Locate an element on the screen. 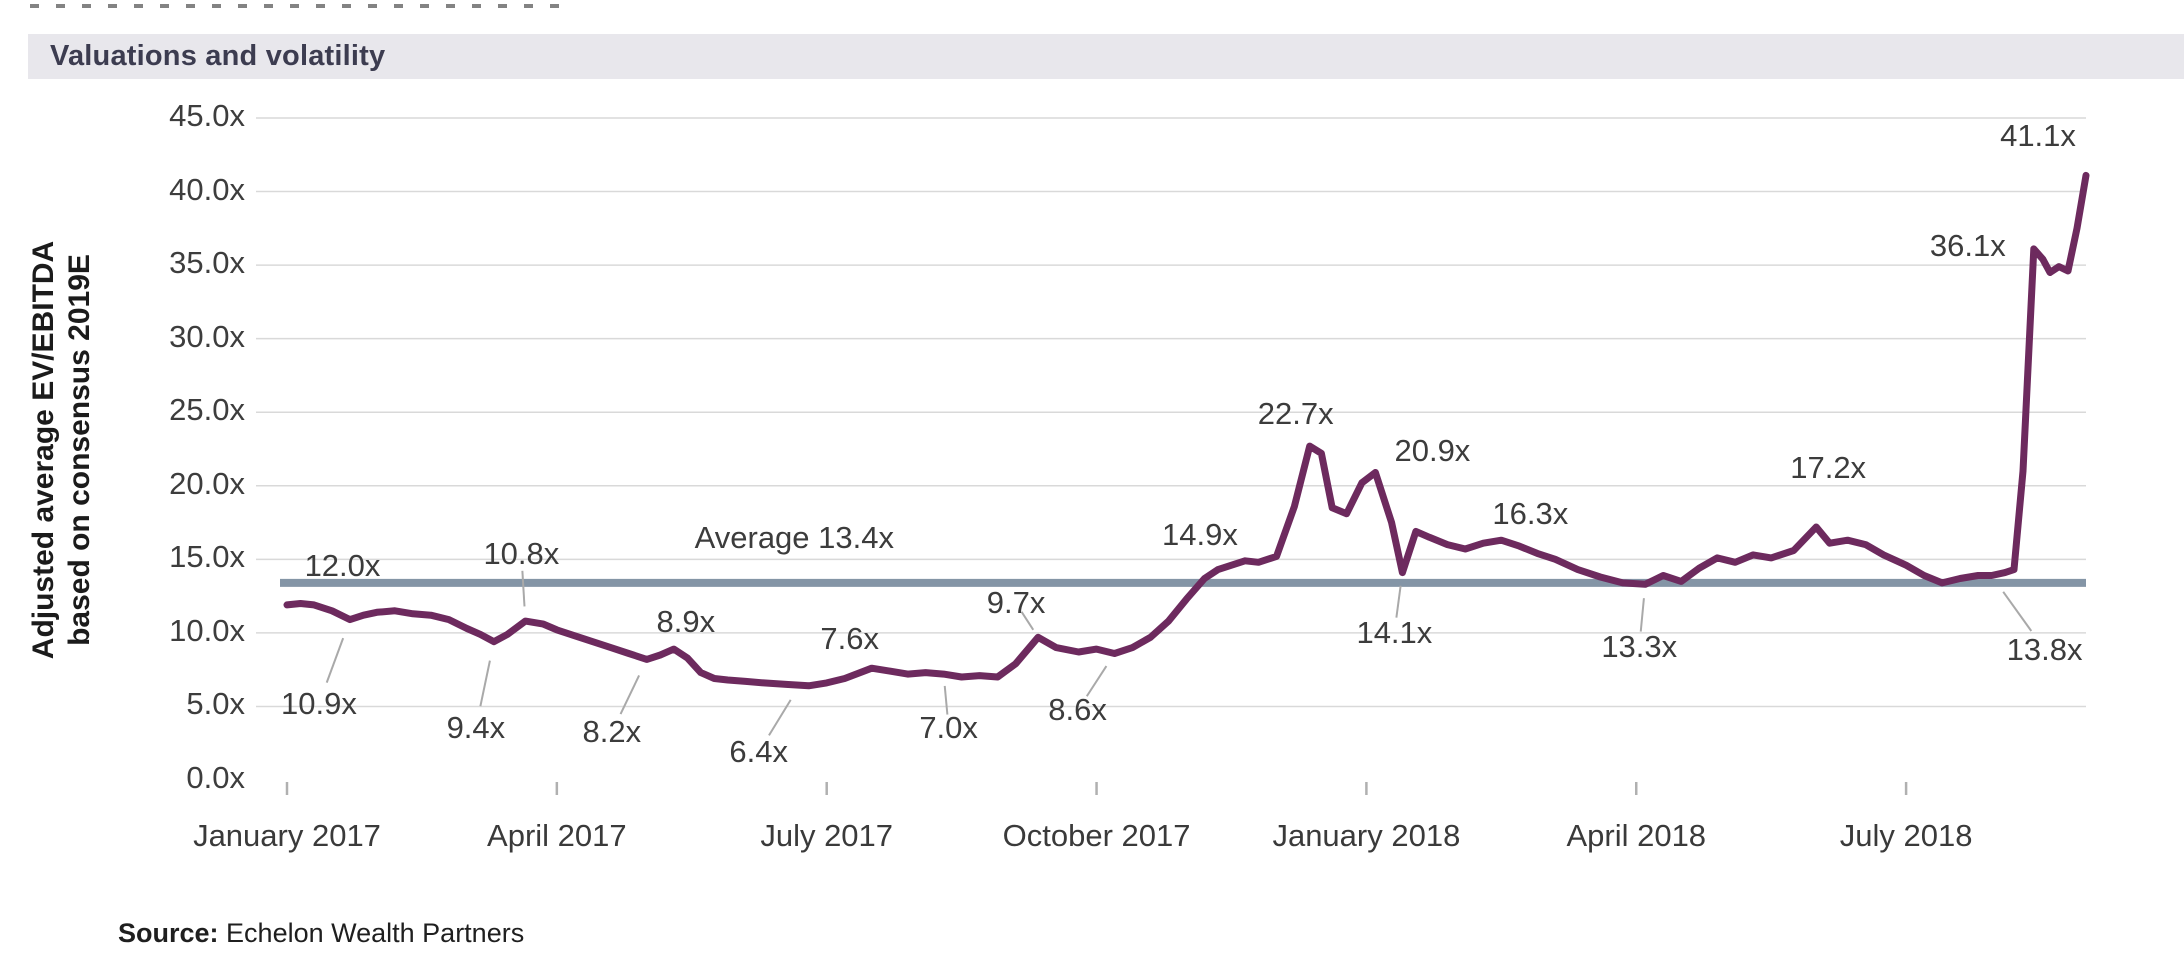  annotation-label: 12.0x is located at coordinates (342, 566).